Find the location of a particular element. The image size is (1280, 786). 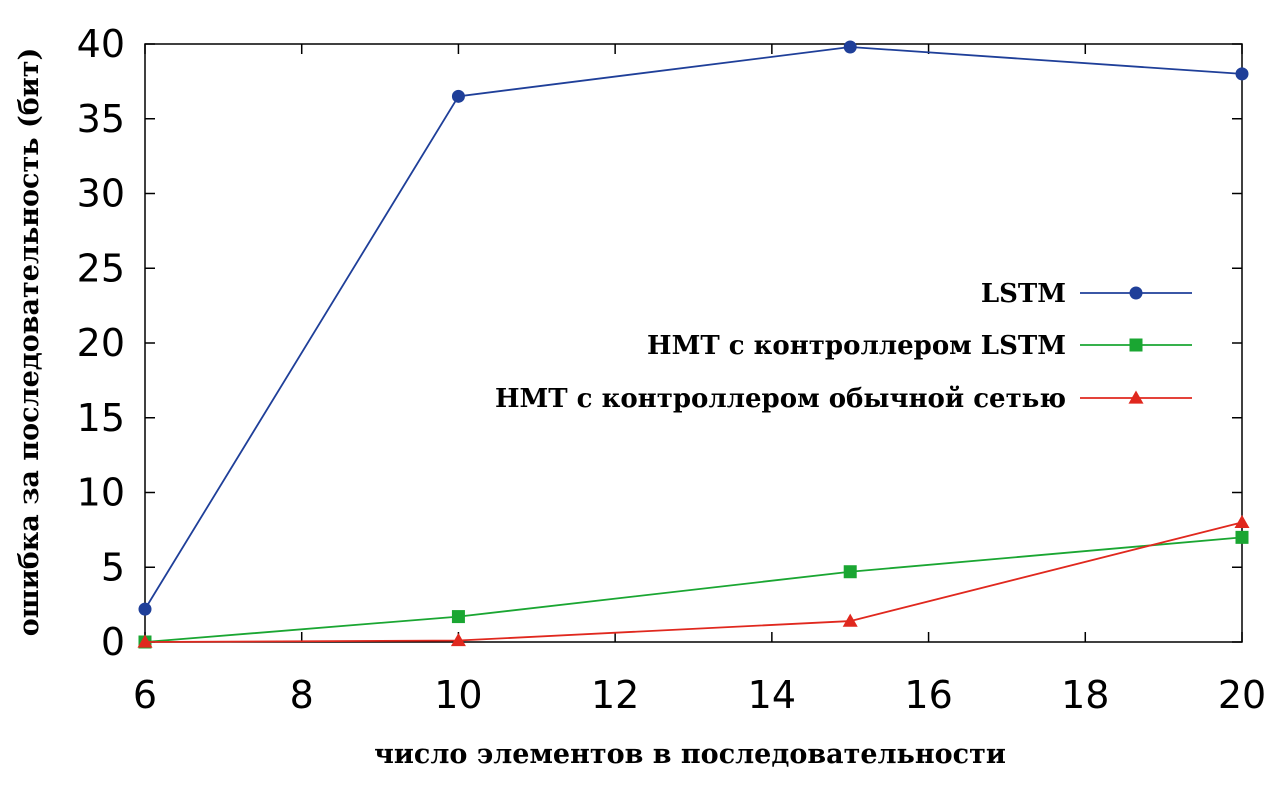

legend-label: НМТ с контроллером LSTM is located at coordinates (856, 346).